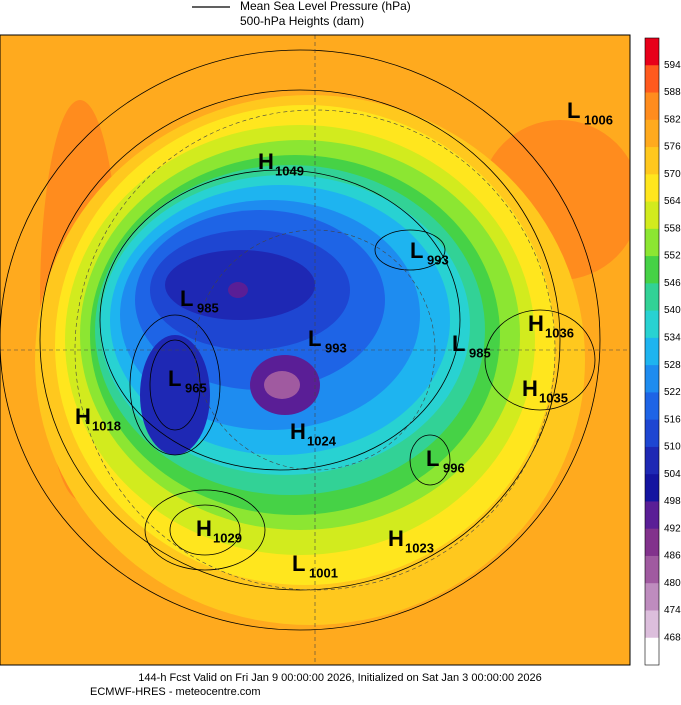 This screenshot has width=681, height=705. What do you see at coordinates (672, 283) in the screenshot?
I see `colorbar-label: 546` at bounding box center [672, 283].